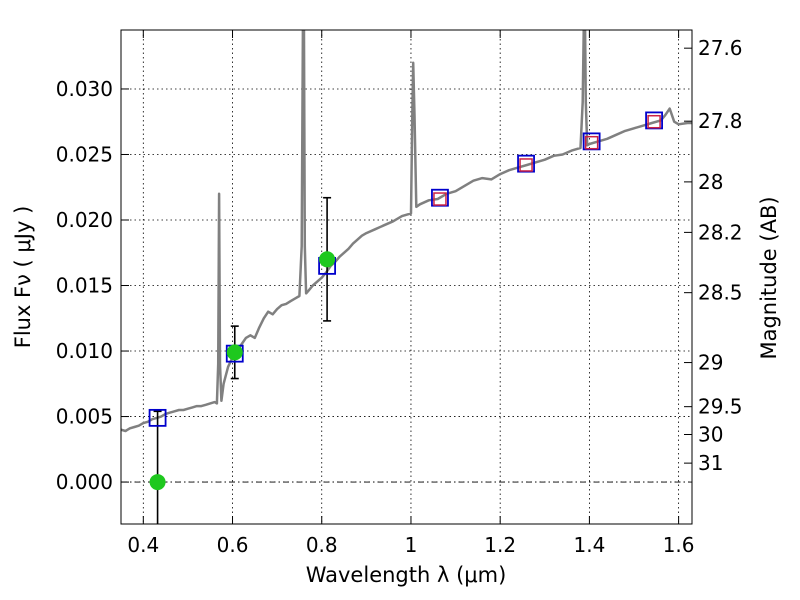 The height and width of the screenshot is (600, 800). I want to click on x-axis-label: Wavelength λ (μm), so click(406, 575).